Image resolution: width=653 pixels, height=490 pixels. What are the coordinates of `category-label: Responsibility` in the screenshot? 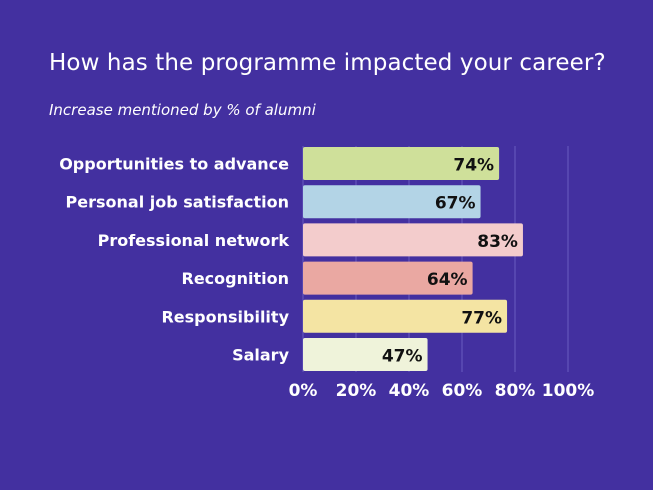 It's located at (225, 316).